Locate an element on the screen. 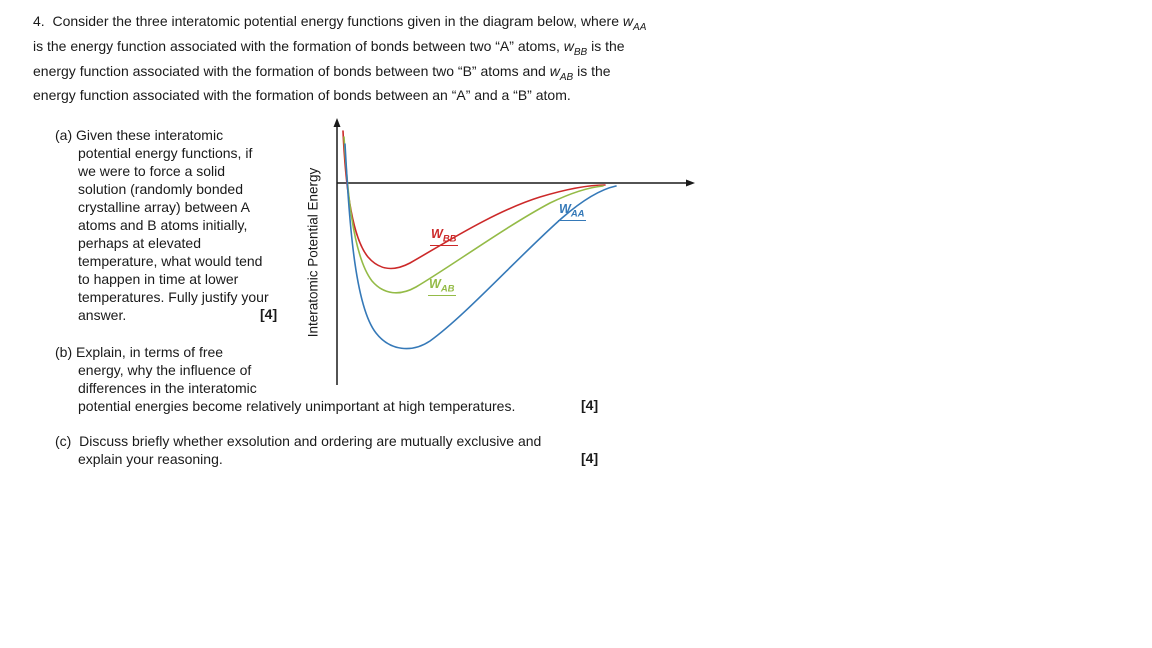  x-axis-arrow-icon is located at coordinates (690, 183).